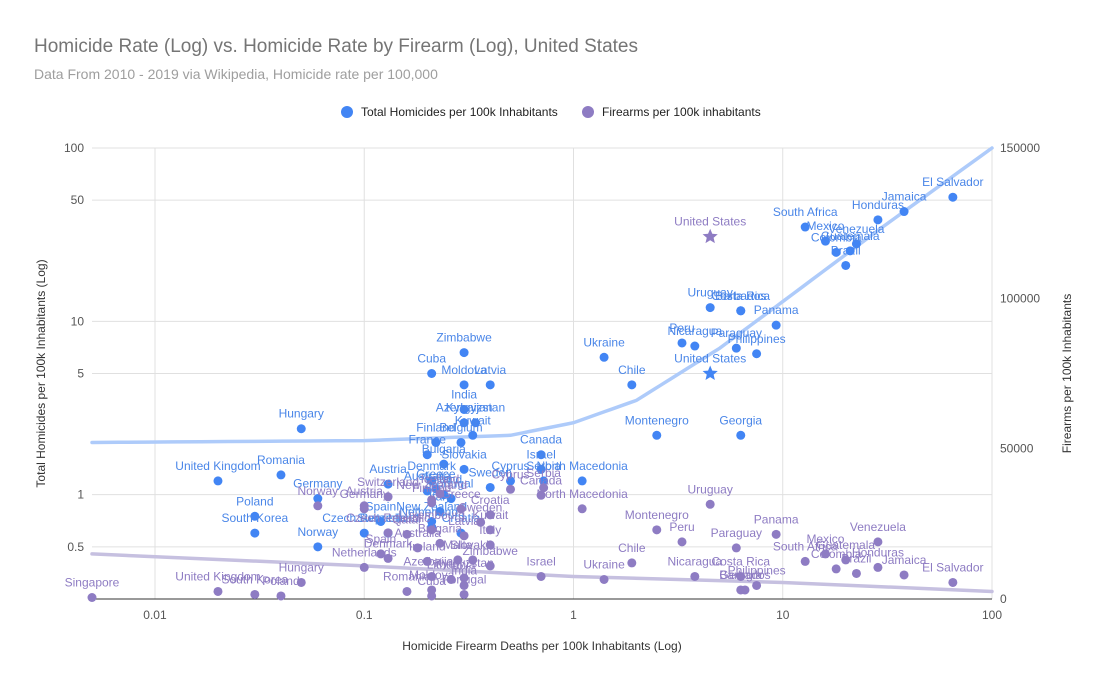 This screenshot has height=687, width=1107. Describe the element at coordinates (490, 487) in the screenshot. I see `point-total-sweden` at that location.